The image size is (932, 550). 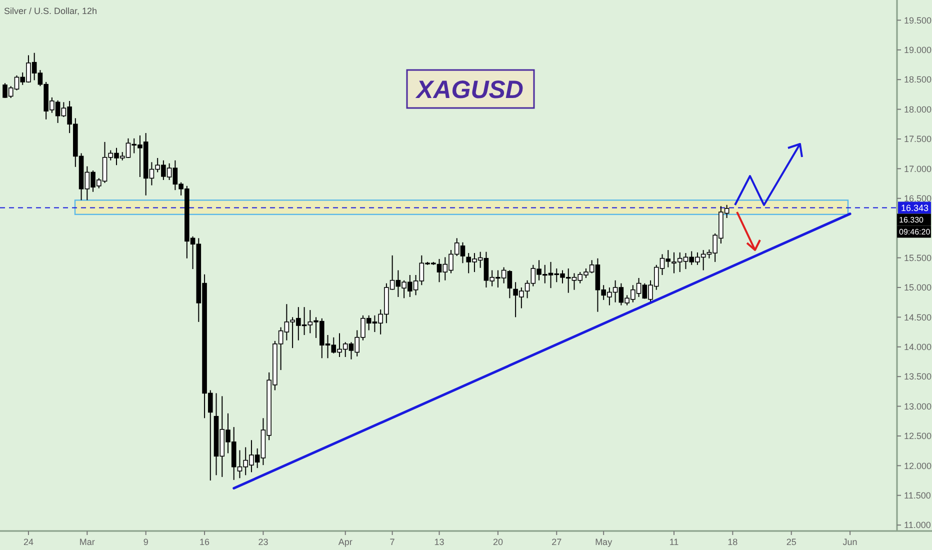 What do you see at coordinates (733, 542) in the screenshot?
I see `x-tick-label: 18` at bounding box center [733, 542].